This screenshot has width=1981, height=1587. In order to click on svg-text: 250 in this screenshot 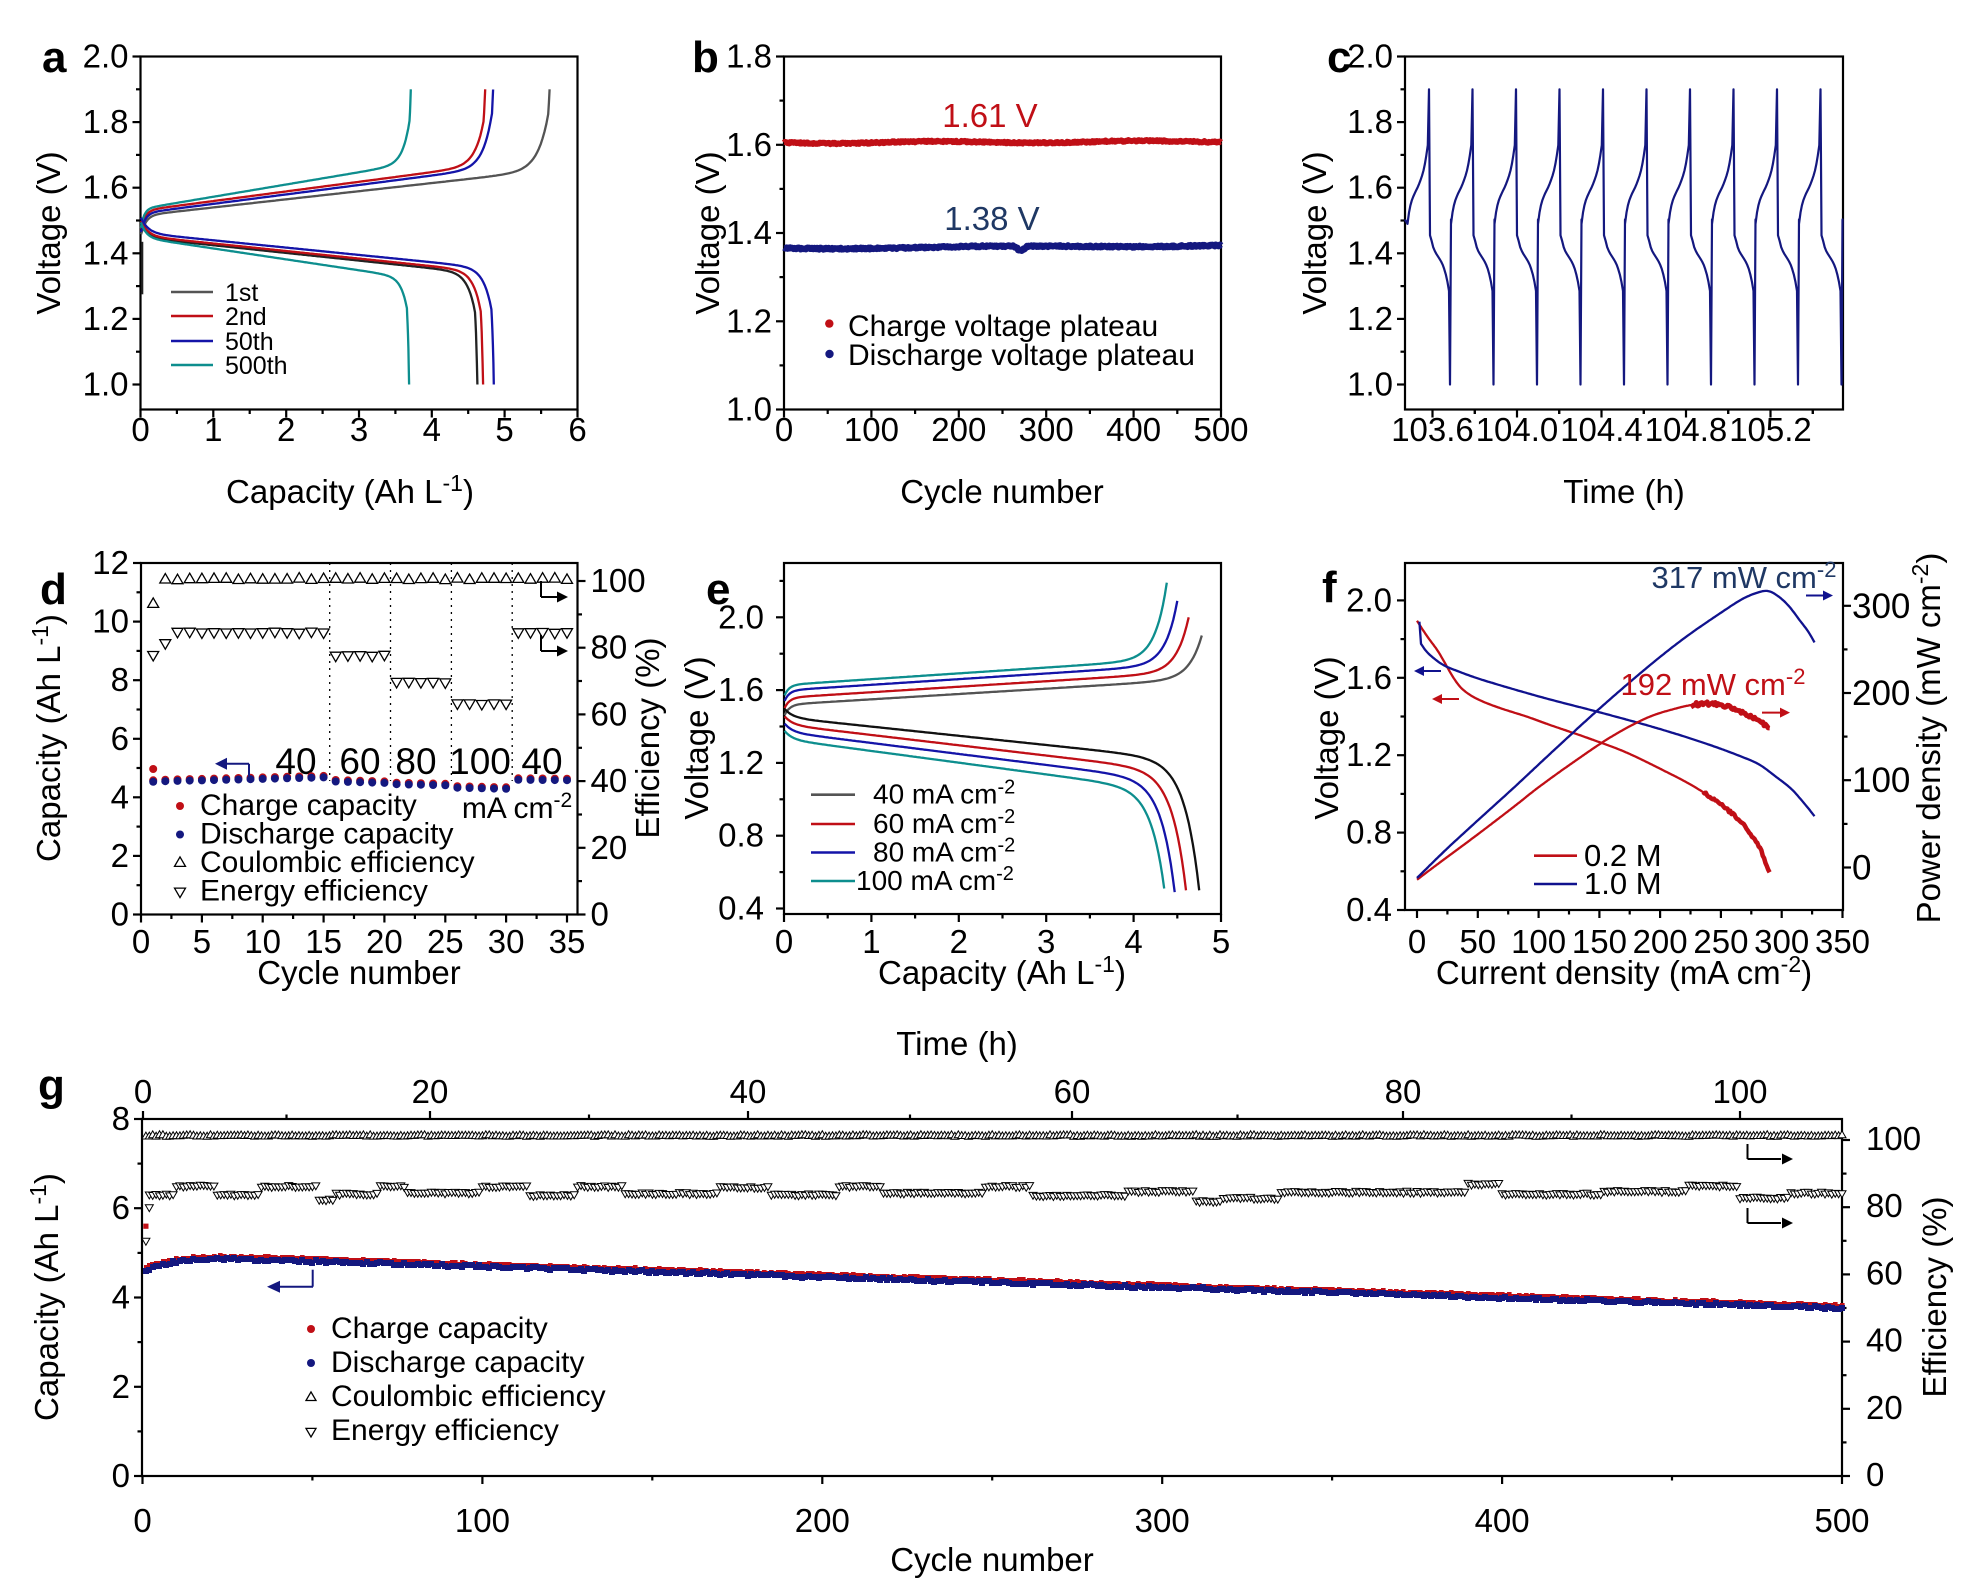, I will do `click(1720, 941)`.